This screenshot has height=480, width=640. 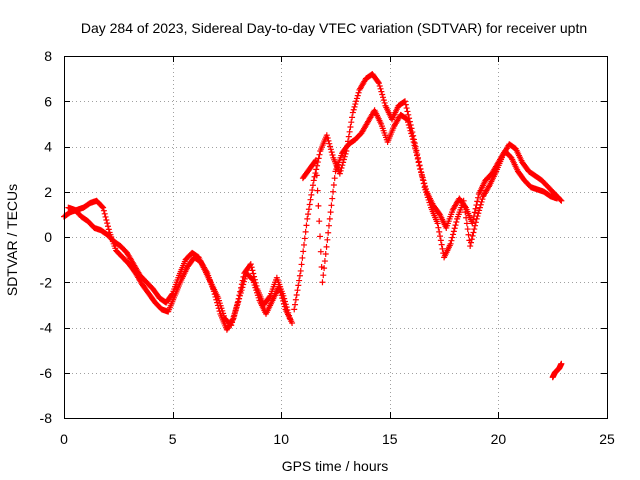 I want to click on y-tick-label: 0, so click(x=48, y=237).